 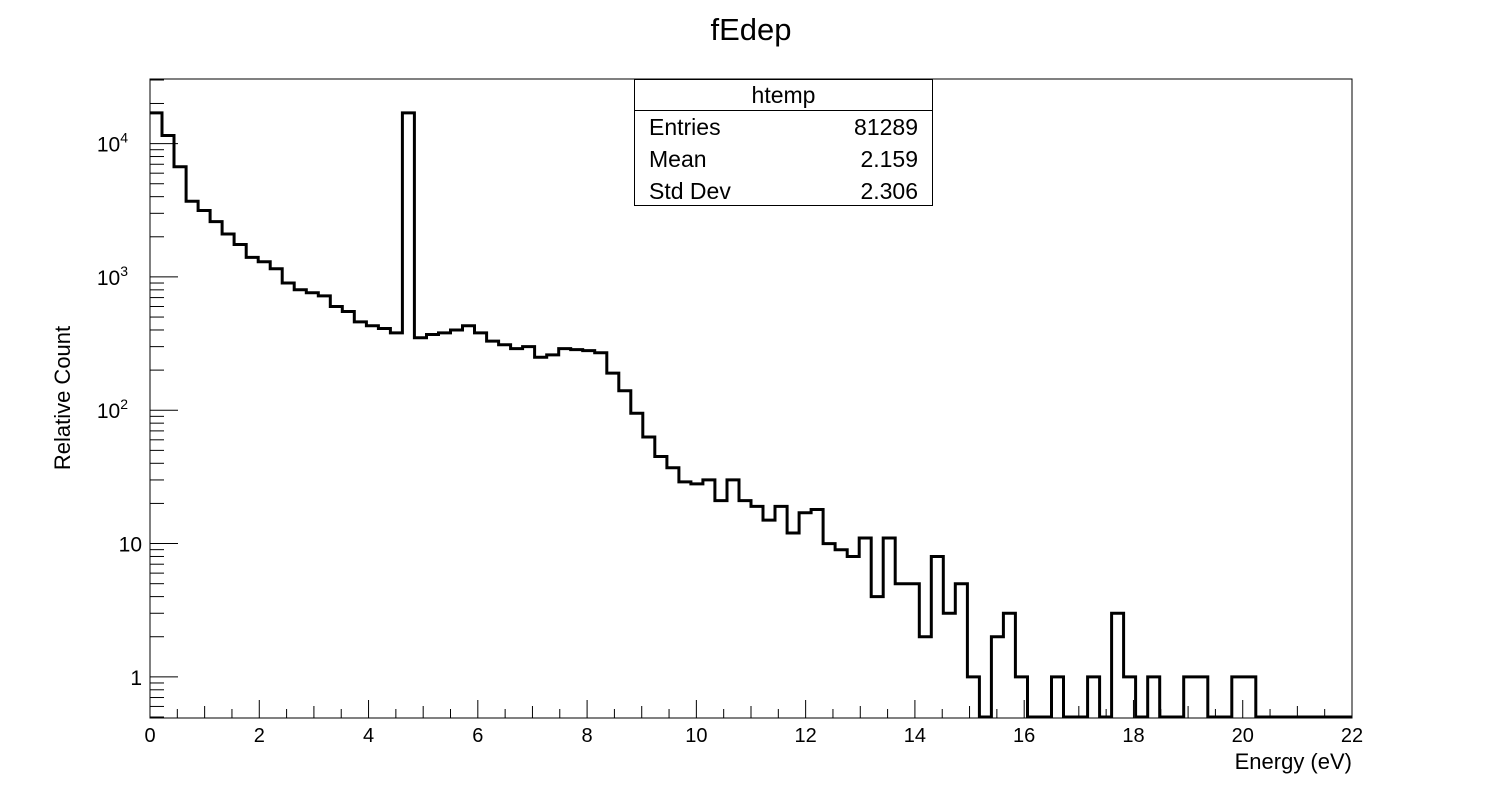 I want to click on x-tick-label: 4, so click(x=368, y=736).